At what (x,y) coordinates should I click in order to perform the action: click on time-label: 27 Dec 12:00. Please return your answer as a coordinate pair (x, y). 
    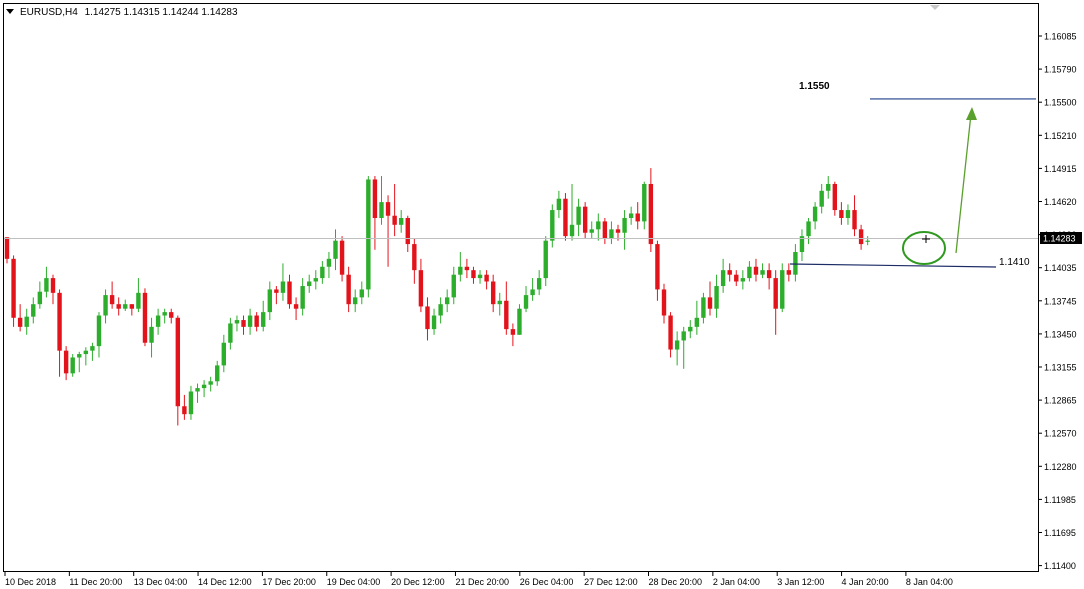
    Looking at the image, I should click on (611, 582).